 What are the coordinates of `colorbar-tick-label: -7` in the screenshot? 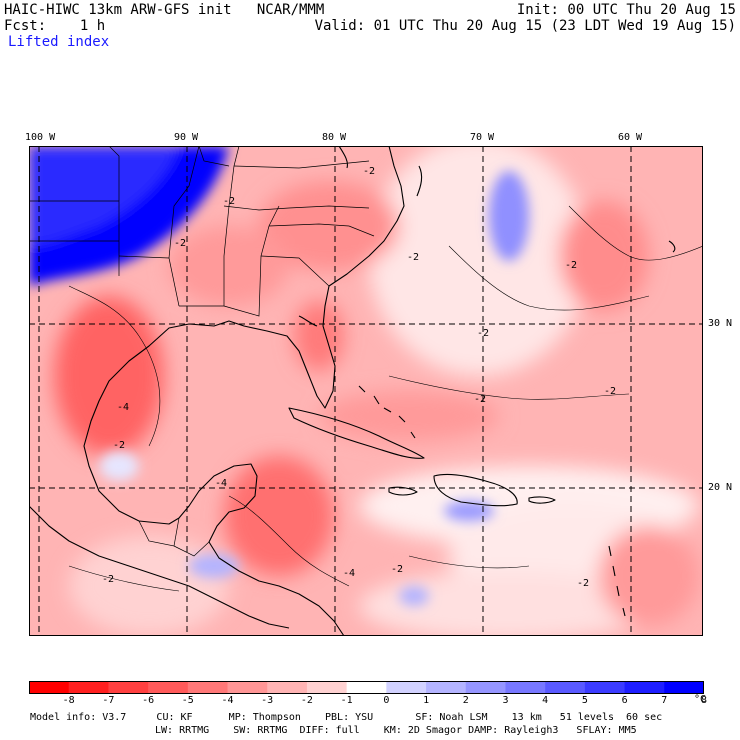 It's located at (108, 700).